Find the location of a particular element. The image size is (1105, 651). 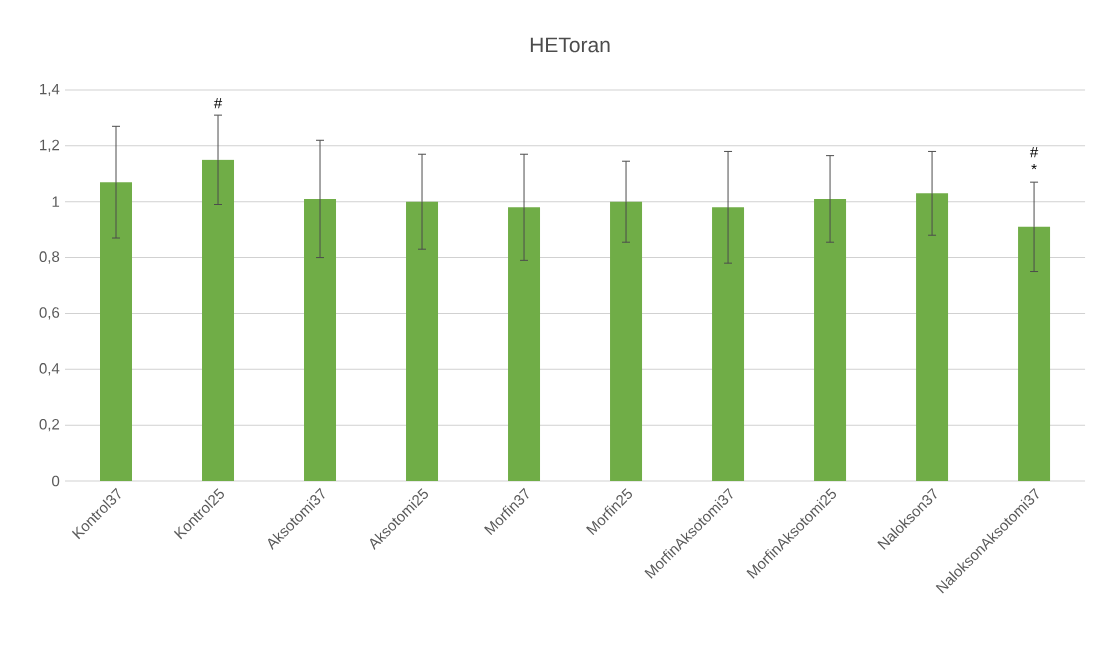

y-tick-label: 1 is located at coordinates (56, 201).